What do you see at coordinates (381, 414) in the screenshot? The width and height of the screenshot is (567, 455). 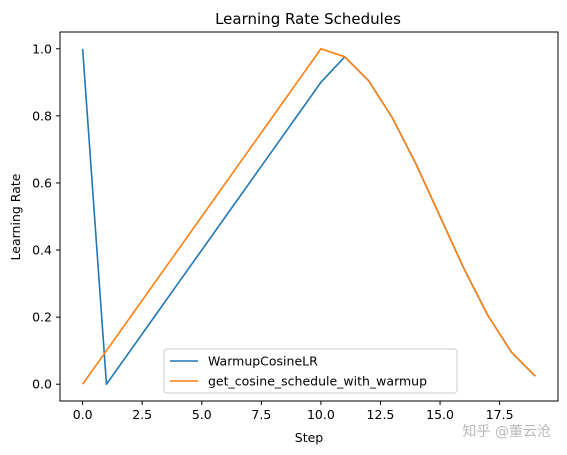 I see `x-tick-label: 12.5` at bounding box center [381, 414].